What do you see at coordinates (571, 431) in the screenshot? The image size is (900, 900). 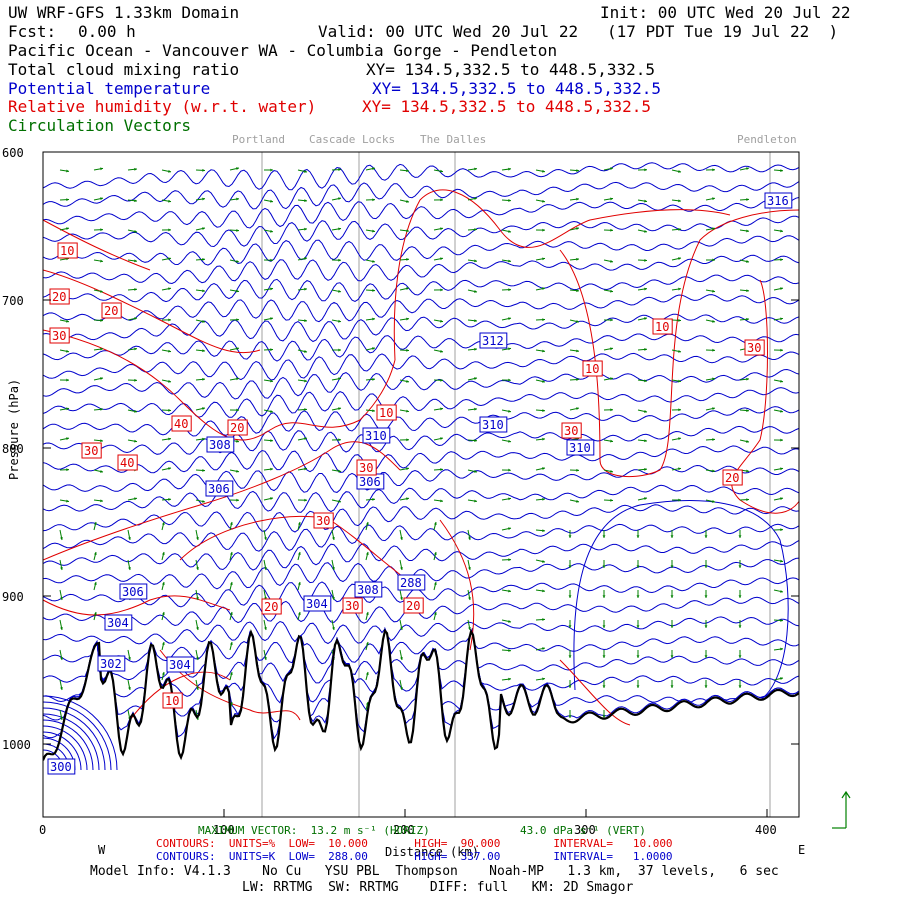 I see `rh-label: 30` at bounding box center [571, 431].